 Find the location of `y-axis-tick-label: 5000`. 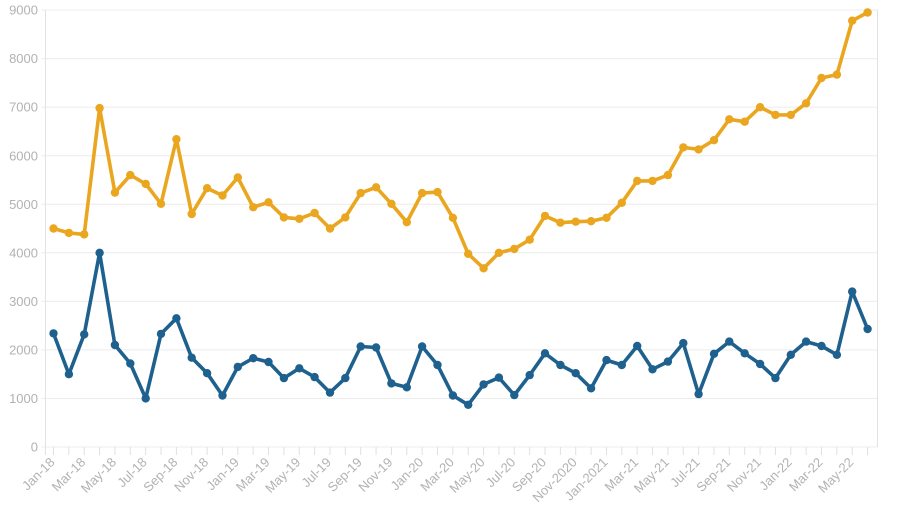

y-axis-tick-label: 5000 is located at coordinates (23, 204).